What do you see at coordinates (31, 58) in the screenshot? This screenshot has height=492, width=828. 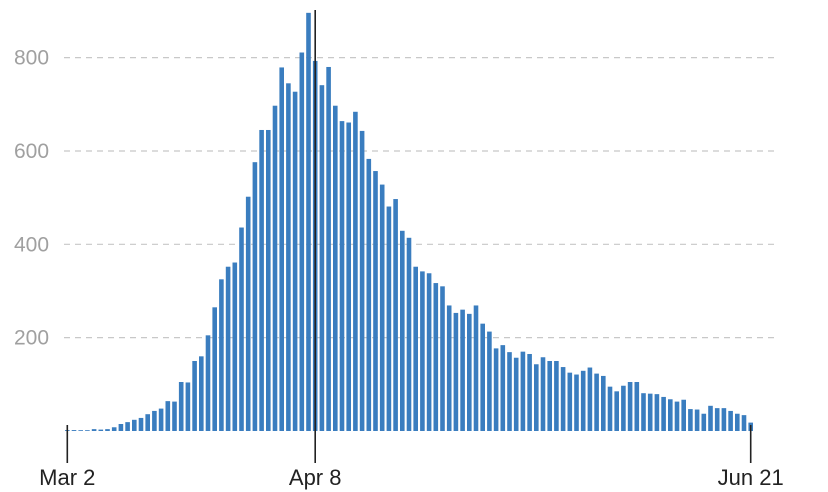 I see `y-tick-label: 800` at bounding box center [31, 58].